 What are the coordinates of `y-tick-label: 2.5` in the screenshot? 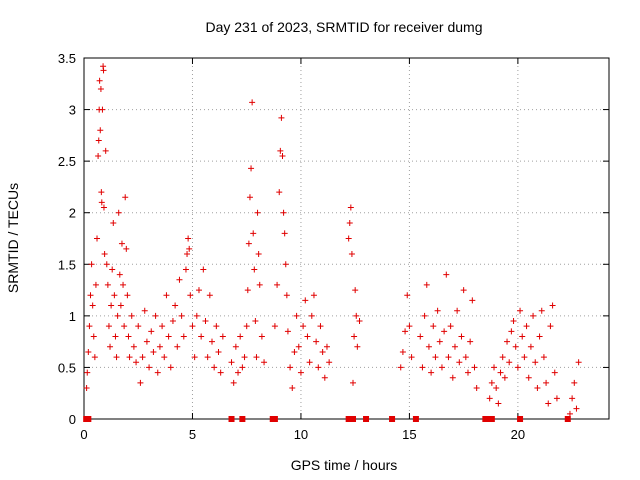 It's located at (67, 161).